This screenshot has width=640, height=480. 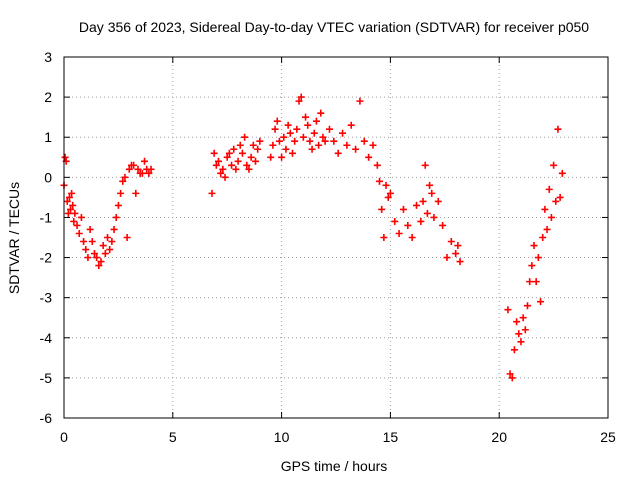 I want to click on y-tick-label: -1, so click(x=46, y=217).